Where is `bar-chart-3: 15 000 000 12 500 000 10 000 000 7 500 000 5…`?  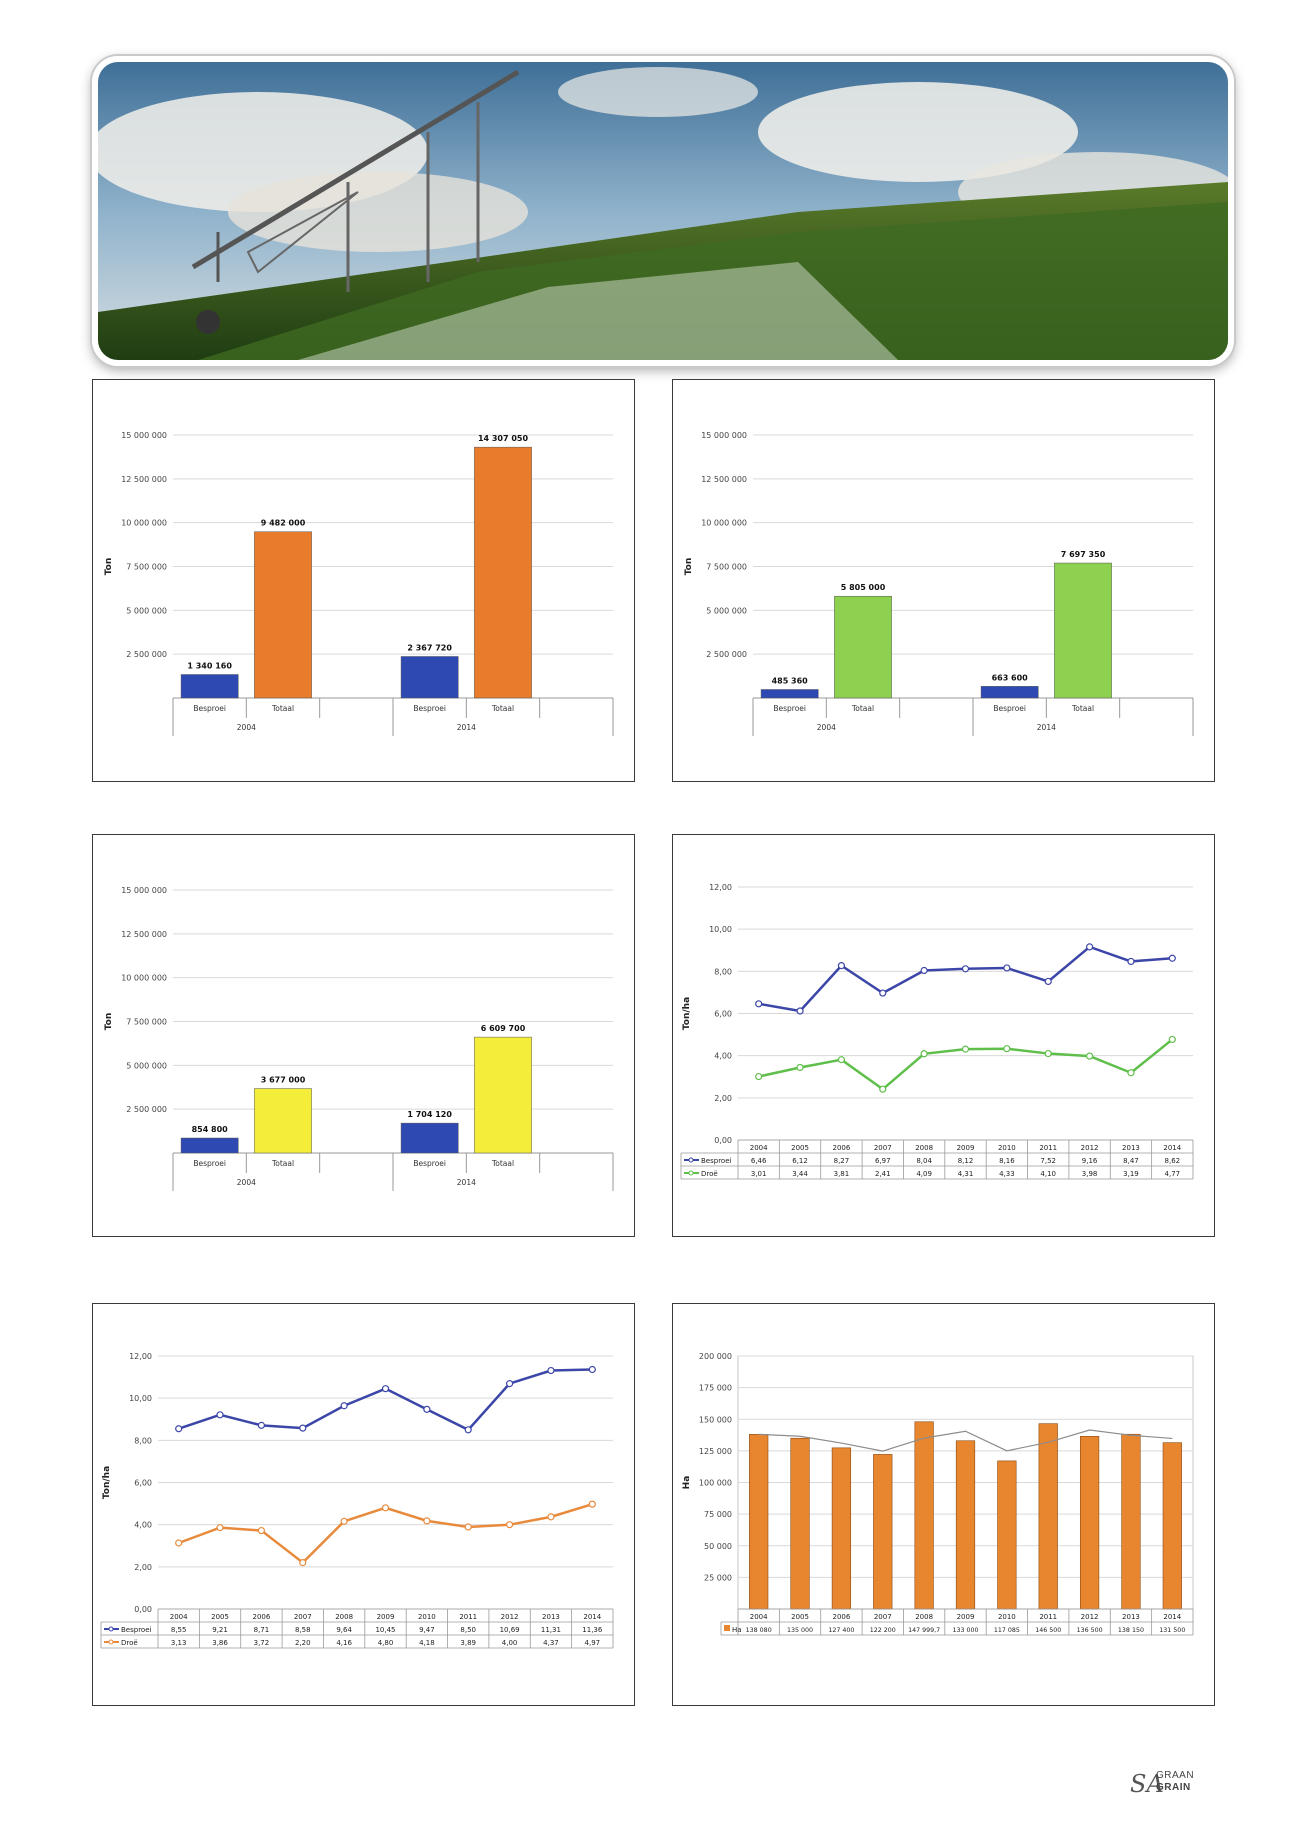
bar-chart-3: 15 000 000 12 500 000 10 000 000 7 500 000 5… is located at coordinates (359, 1038).